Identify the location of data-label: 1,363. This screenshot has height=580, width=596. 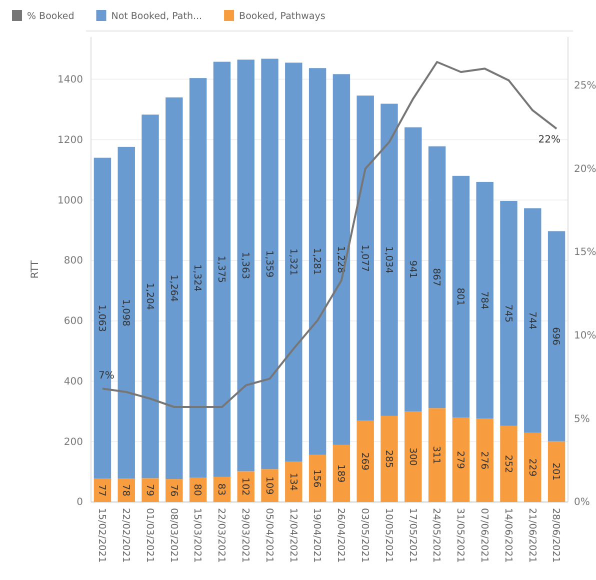
(245, 266).